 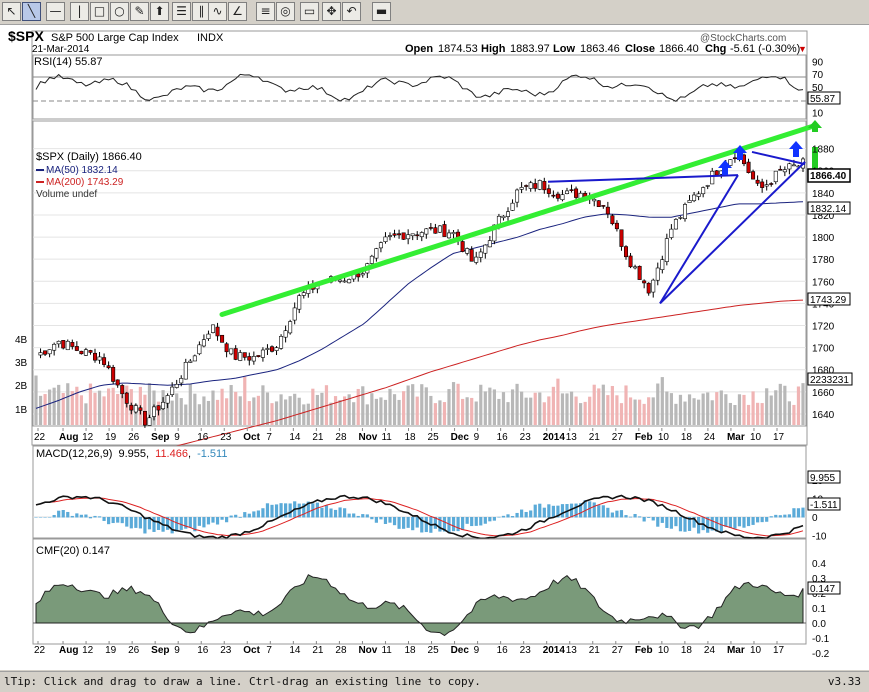 I want to click on x-tick-label: 7, so click(x=269, y=437).